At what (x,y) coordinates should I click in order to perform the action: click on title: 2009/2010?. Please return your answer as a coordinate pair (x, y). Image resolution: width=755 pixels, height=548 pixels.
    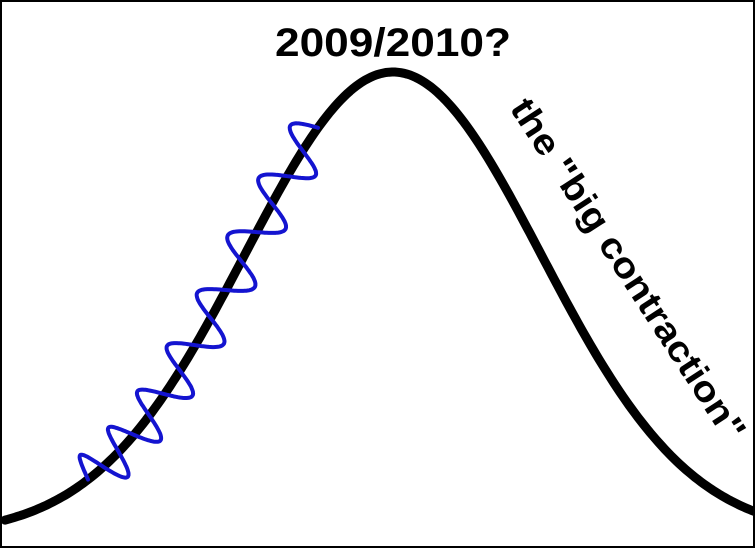
    Looking at the image, I should click on (393, 43).